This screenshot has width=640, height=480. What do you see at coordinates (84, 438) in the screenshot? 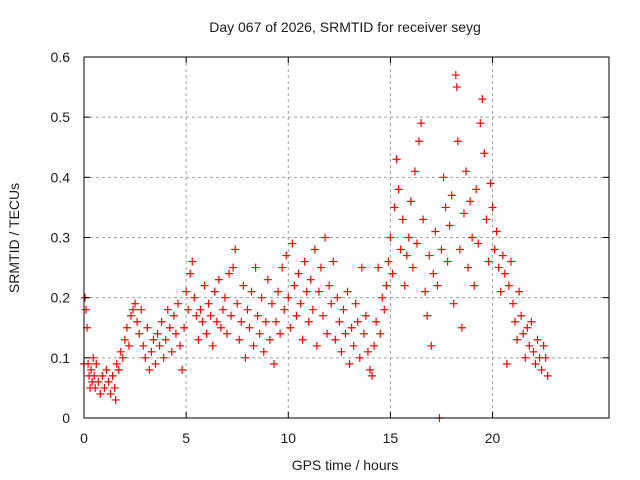
I see `x-tick-label: 0` at bounding box center [84, 438].